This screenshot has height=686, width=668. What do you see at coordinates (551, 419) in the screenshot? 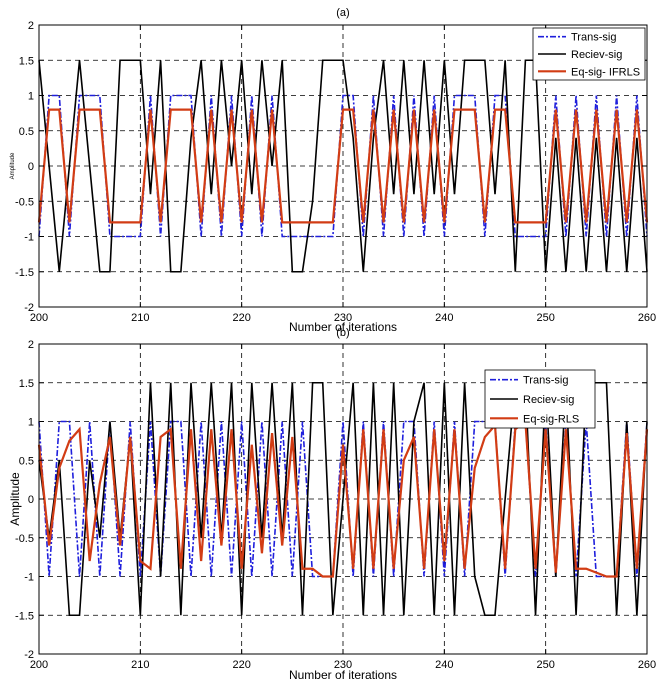
I see `legend-label-3: Eq-sig-RLS` at bounding box center [551, 419].